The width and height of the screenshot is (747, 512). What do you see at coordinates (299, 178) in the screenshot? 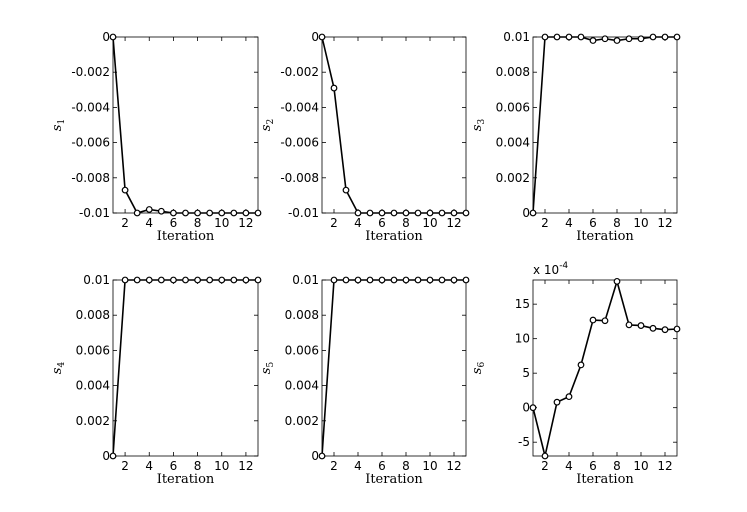
I see `y-tick-label: -0.008` at bounding box center [299, 178].